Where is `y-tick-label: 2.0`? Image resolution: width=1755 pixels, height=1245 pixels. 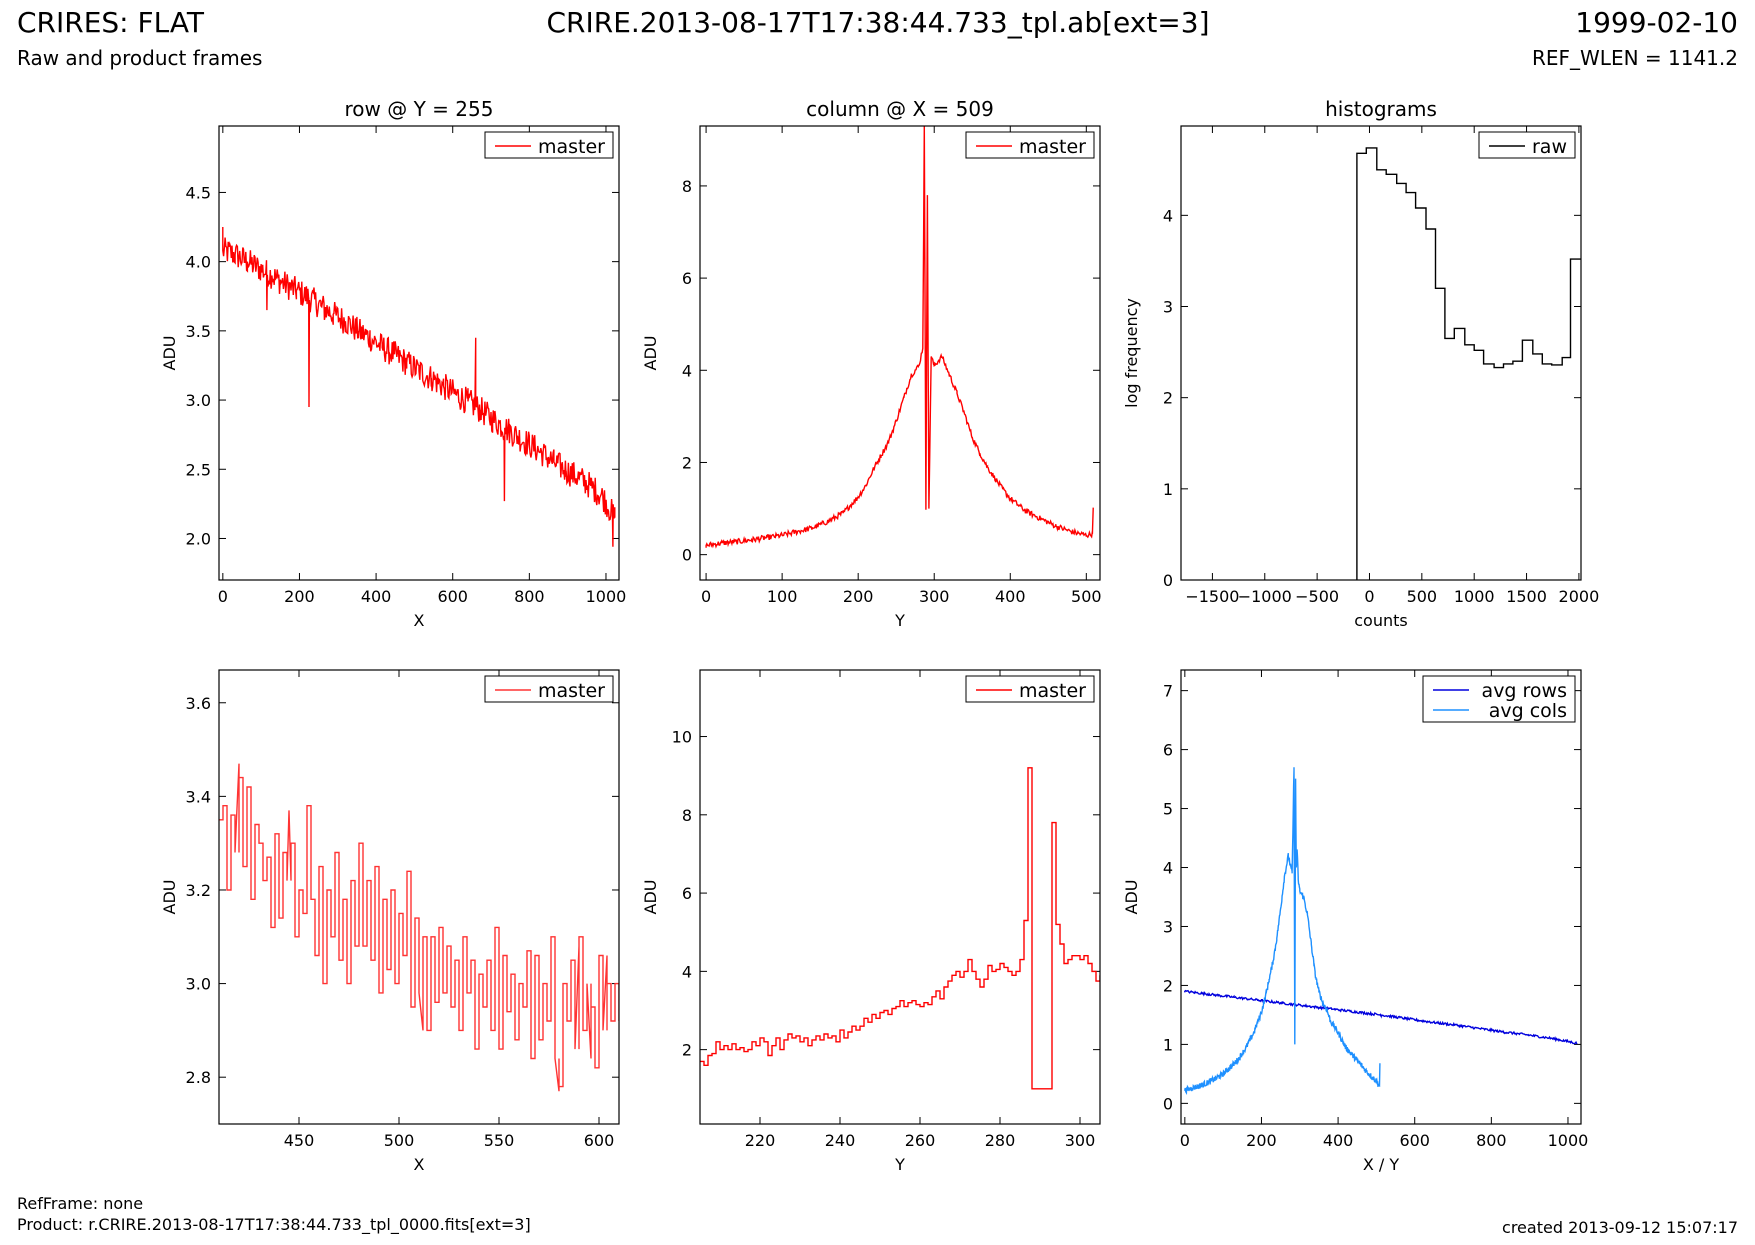 y-tick-label: 2.0 is located at coordinates (198, 538).